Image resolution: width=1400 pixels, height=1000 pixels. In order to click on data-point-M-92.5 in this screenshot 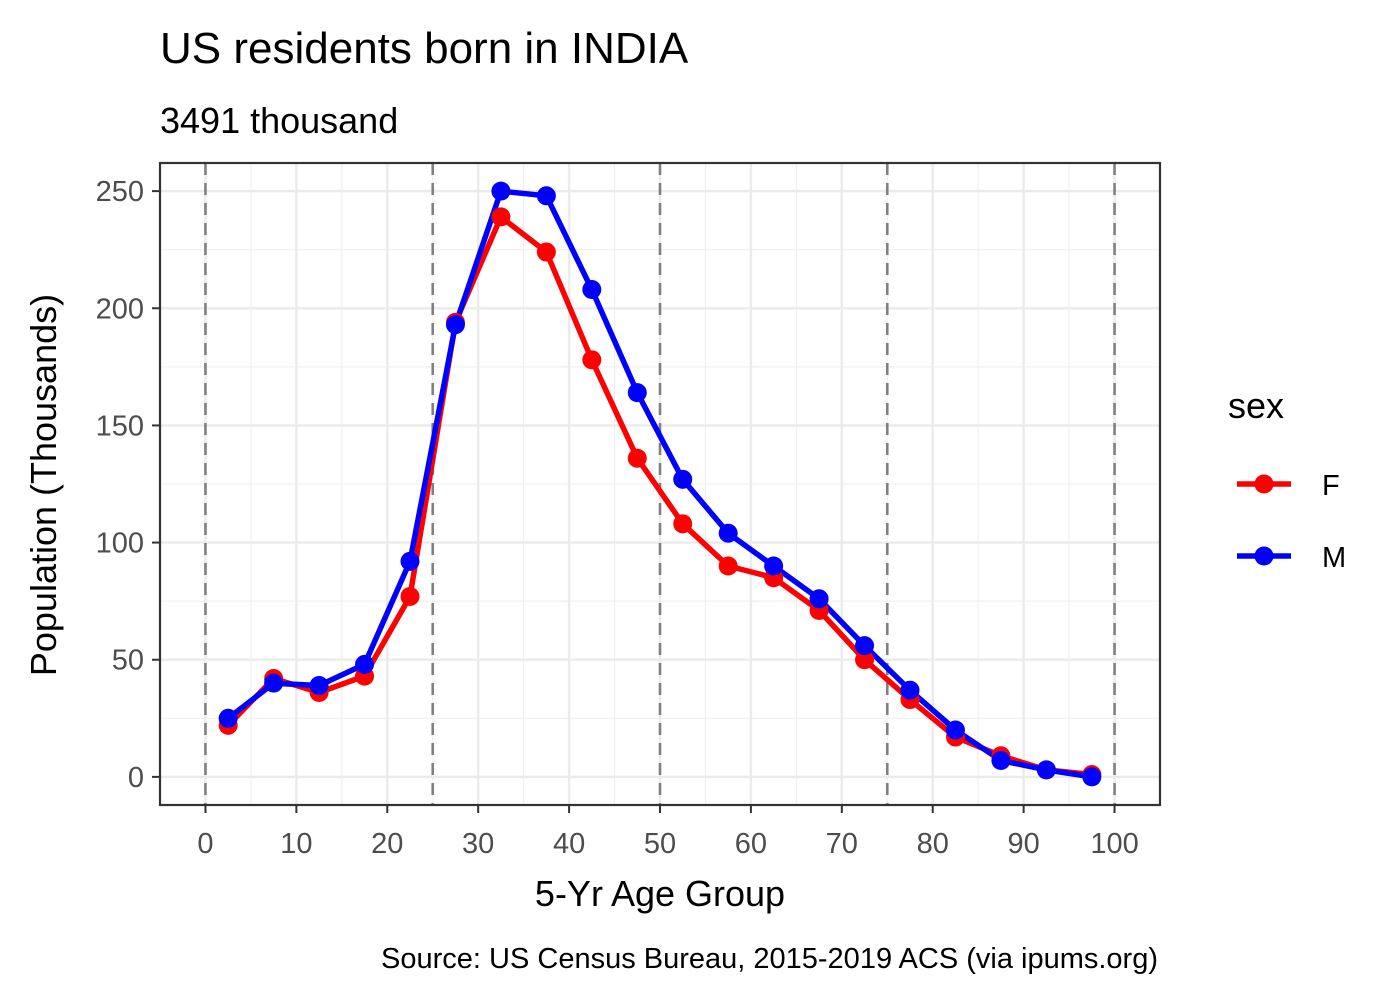, I will do `click(1046, 770)`.